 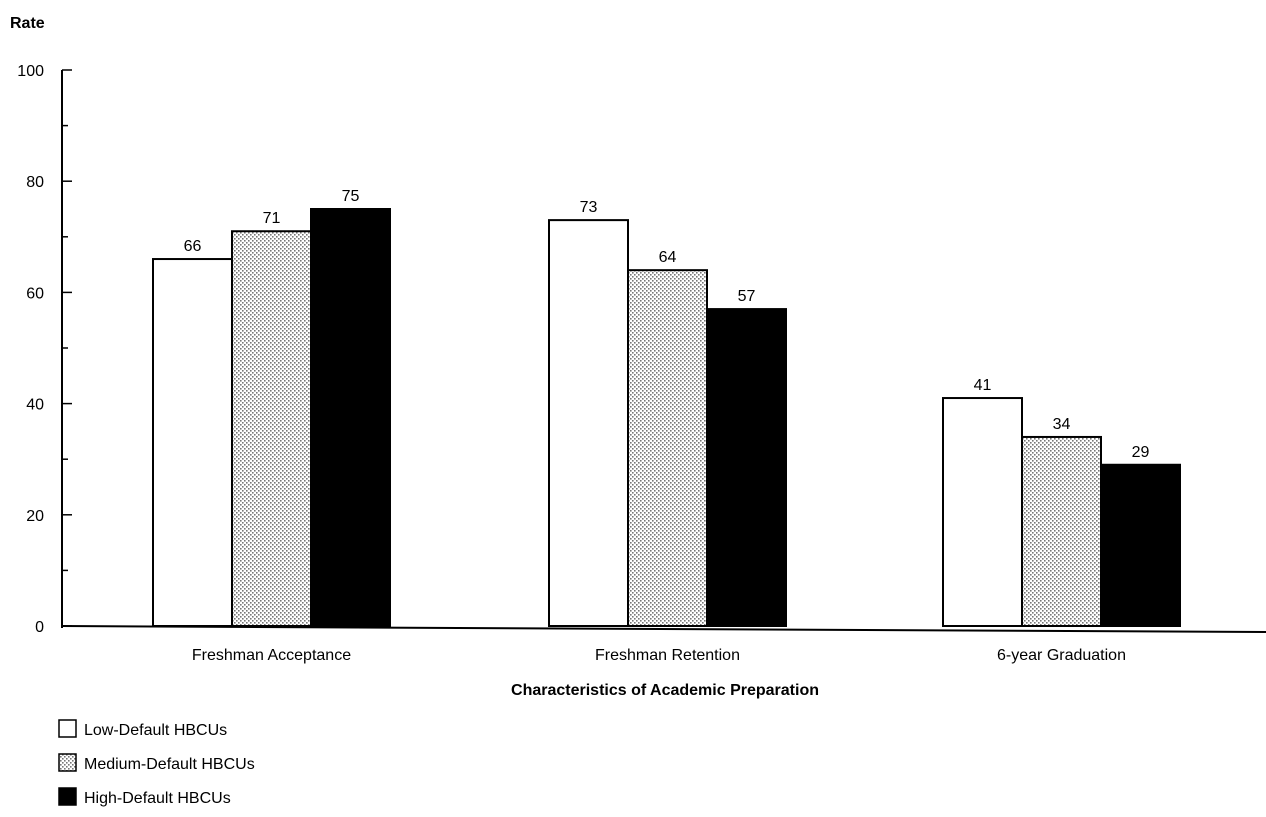 I want to click on bar-value-label: 57, so click(x=747, y=296).